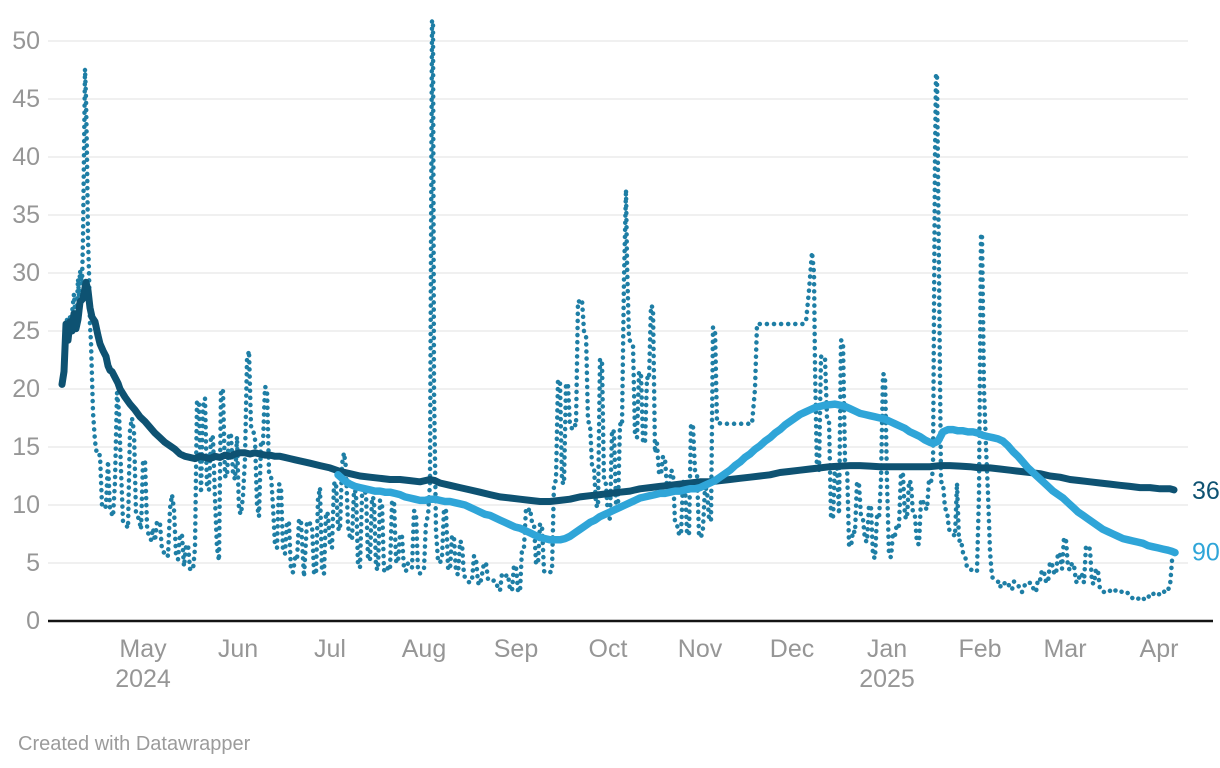 The height and width of the screenshot is (768, 1220). What do you see at coordinates (516, 649) in the screenshot?
I see `x-tick-label: Sep` at bounding box center [516, 649].